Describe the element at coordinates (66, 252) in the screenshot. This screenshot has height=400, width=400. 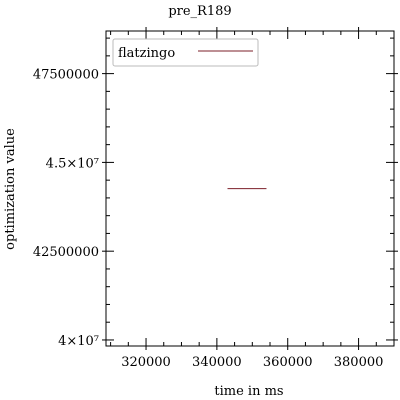
I see `y-tick-label: 42500000` at that location.